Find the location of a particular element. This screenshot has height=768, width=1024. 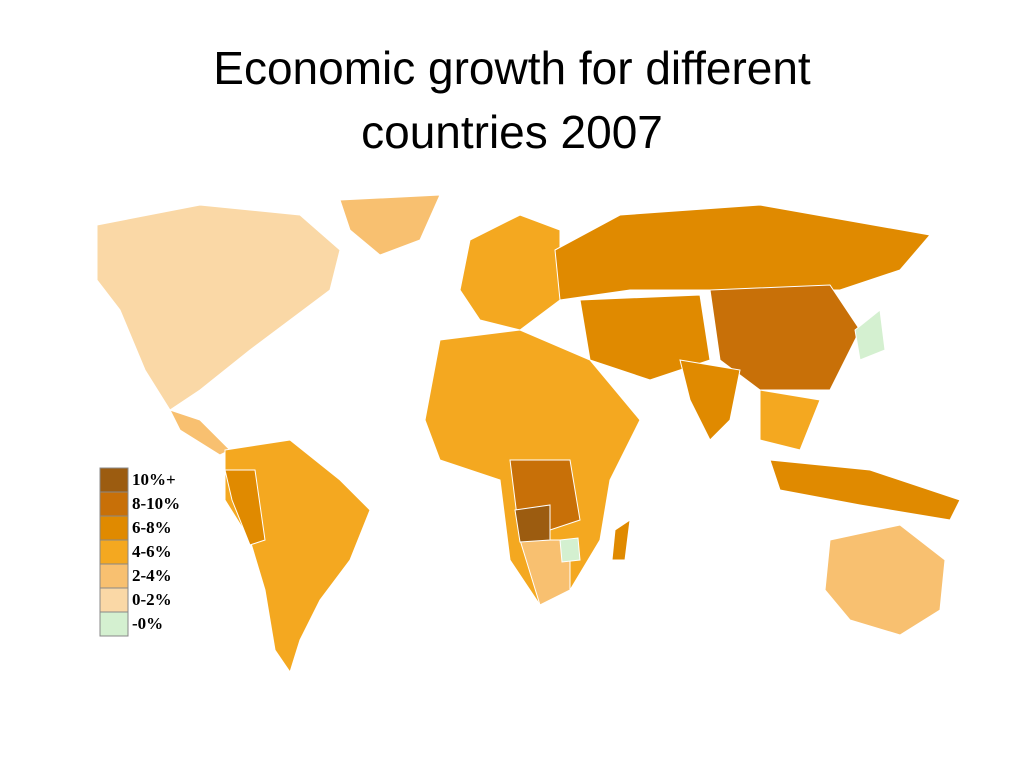

legend-label: 10%+ is located at coordinates (154, 479).